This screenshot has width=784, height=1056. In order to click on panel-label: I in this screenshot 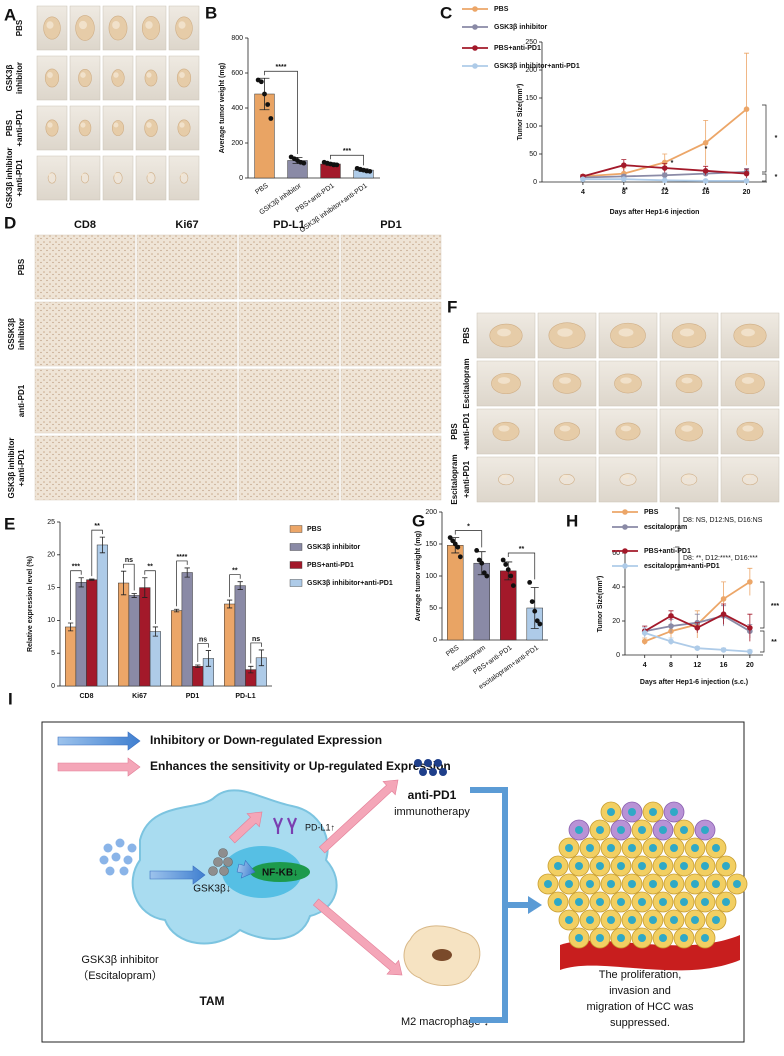, I will do `click(10, 698)`.